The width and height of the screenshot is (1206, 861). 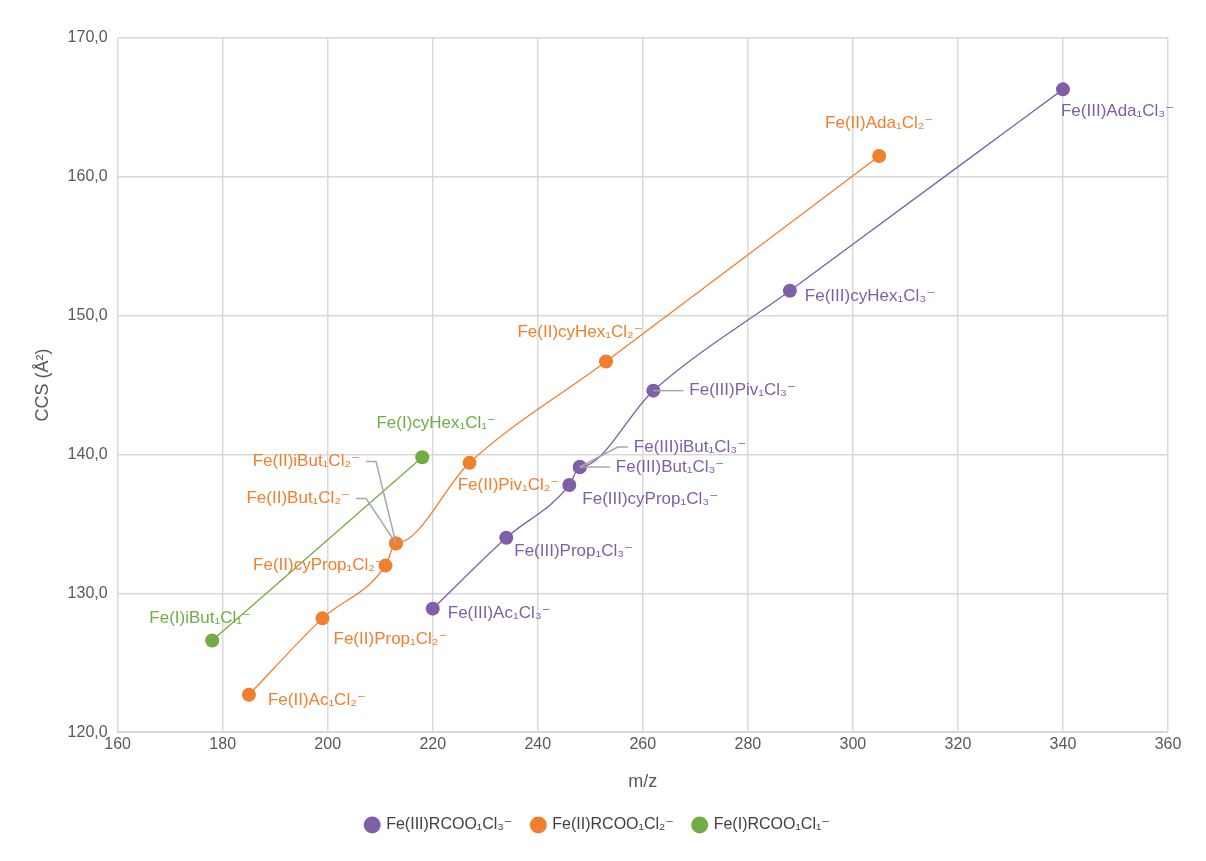 I want to click on x-tick-label: 200, so click(x=328, y=744).